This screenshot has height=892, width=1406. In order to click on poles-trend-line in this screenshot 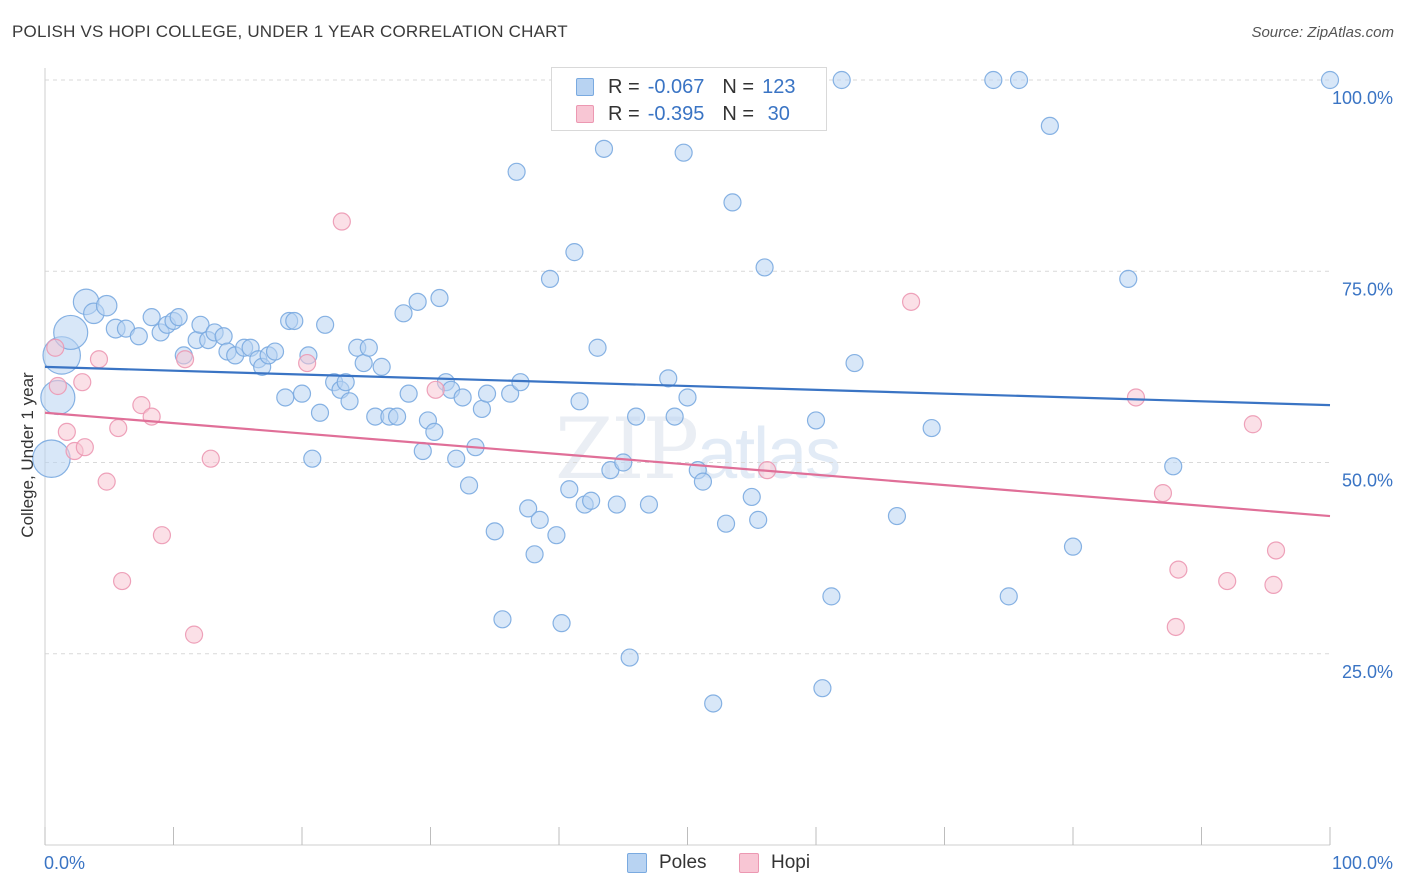, I will do `click(687, 386)`.